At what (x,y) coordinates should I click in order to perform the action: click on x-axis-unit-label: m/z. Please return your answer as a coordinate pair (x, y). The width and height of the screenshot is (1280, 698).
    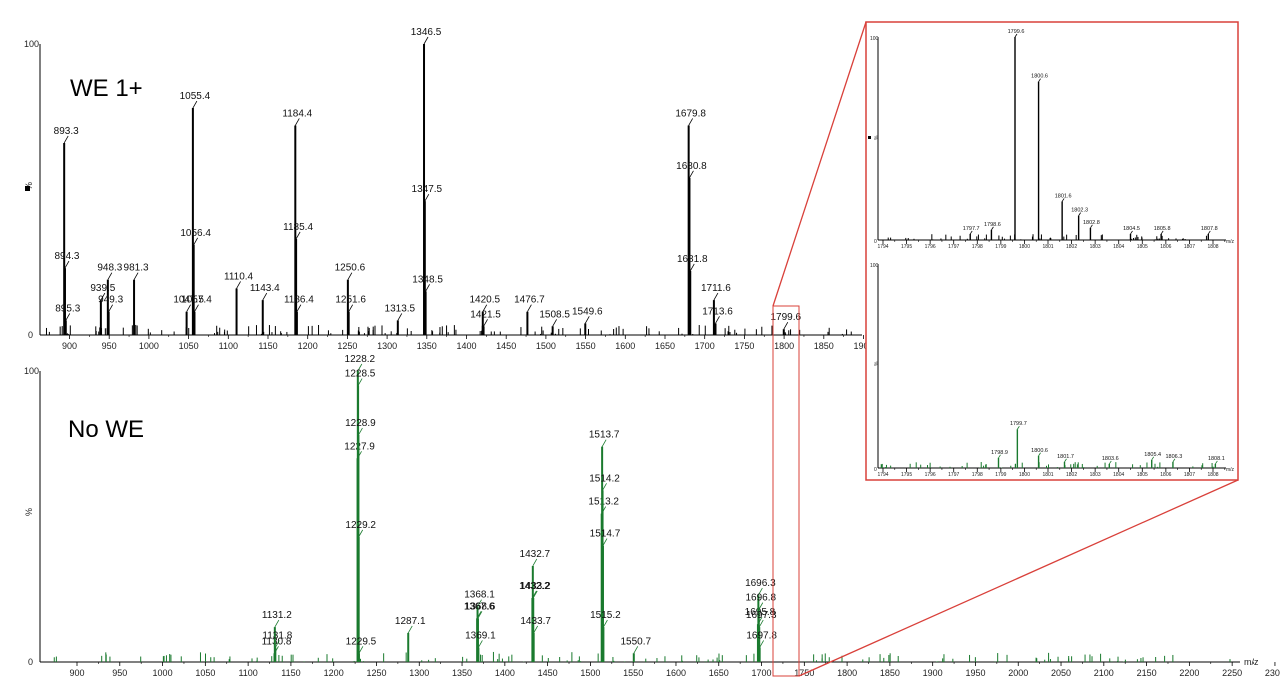
    Looking at the image, I should click on (1230, 470).